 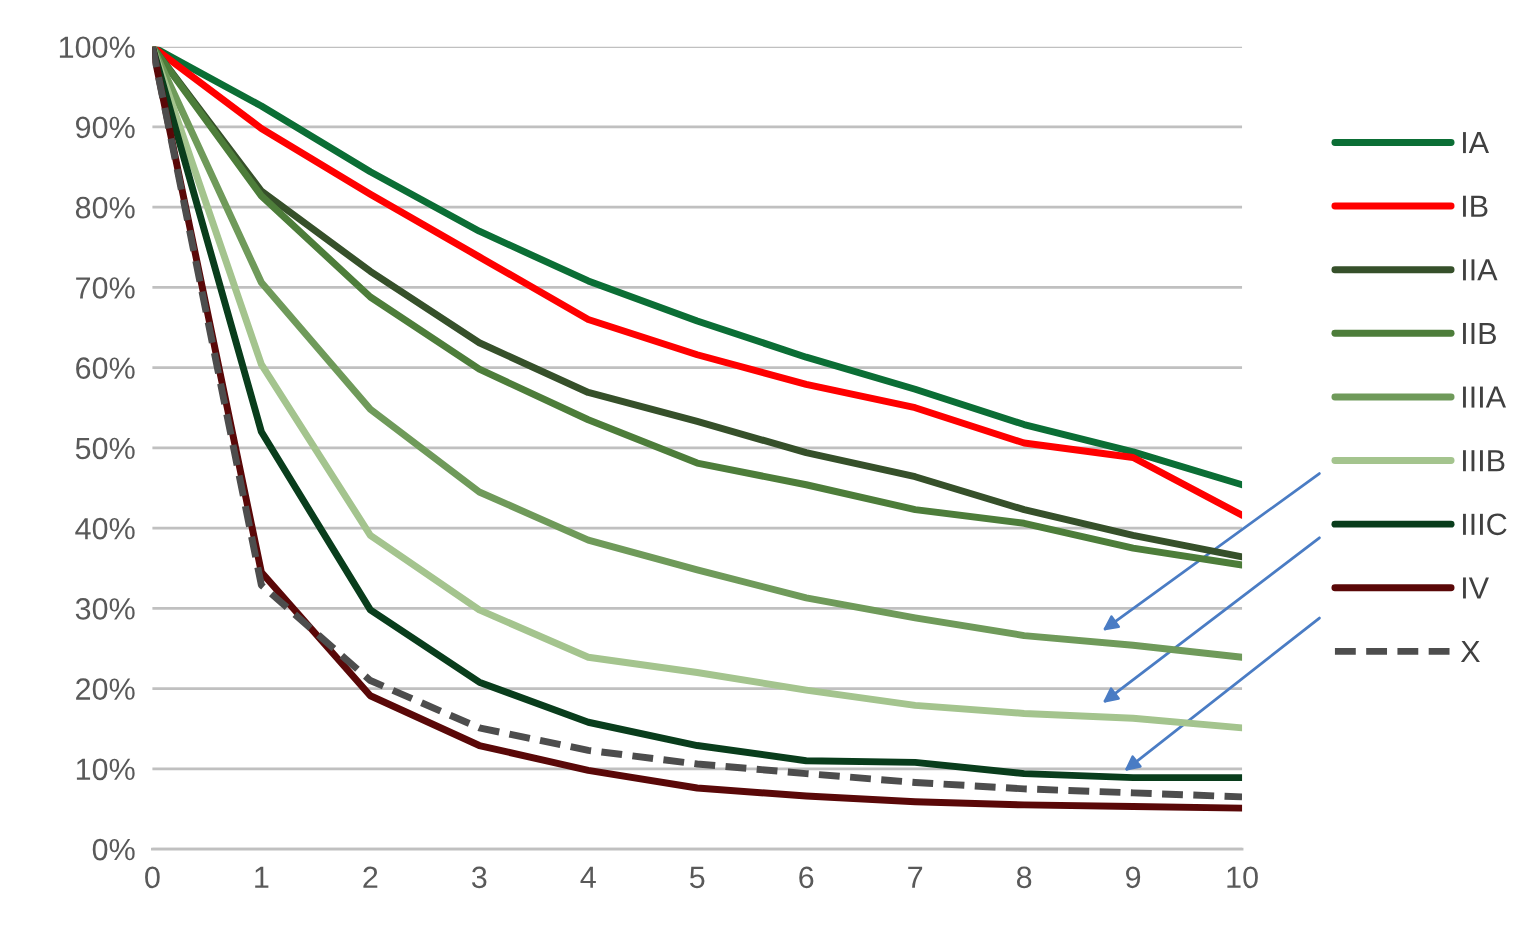 What do you see at coordinates (1133, 877) in the screenshot?
I see `x-tick-label: 9` at bounding box center [1133, 877].